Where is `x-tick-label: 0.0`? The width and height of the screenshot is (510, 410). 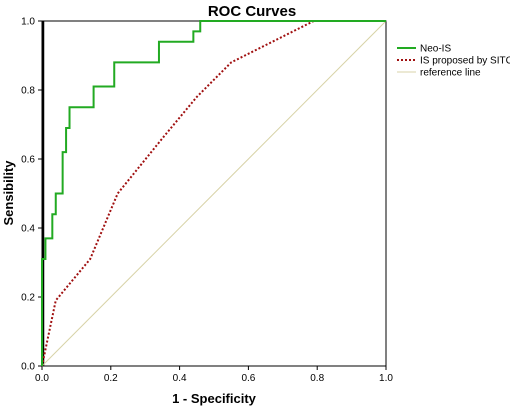 x-tick-label: 0.0 is located at coordinates (42, 378).